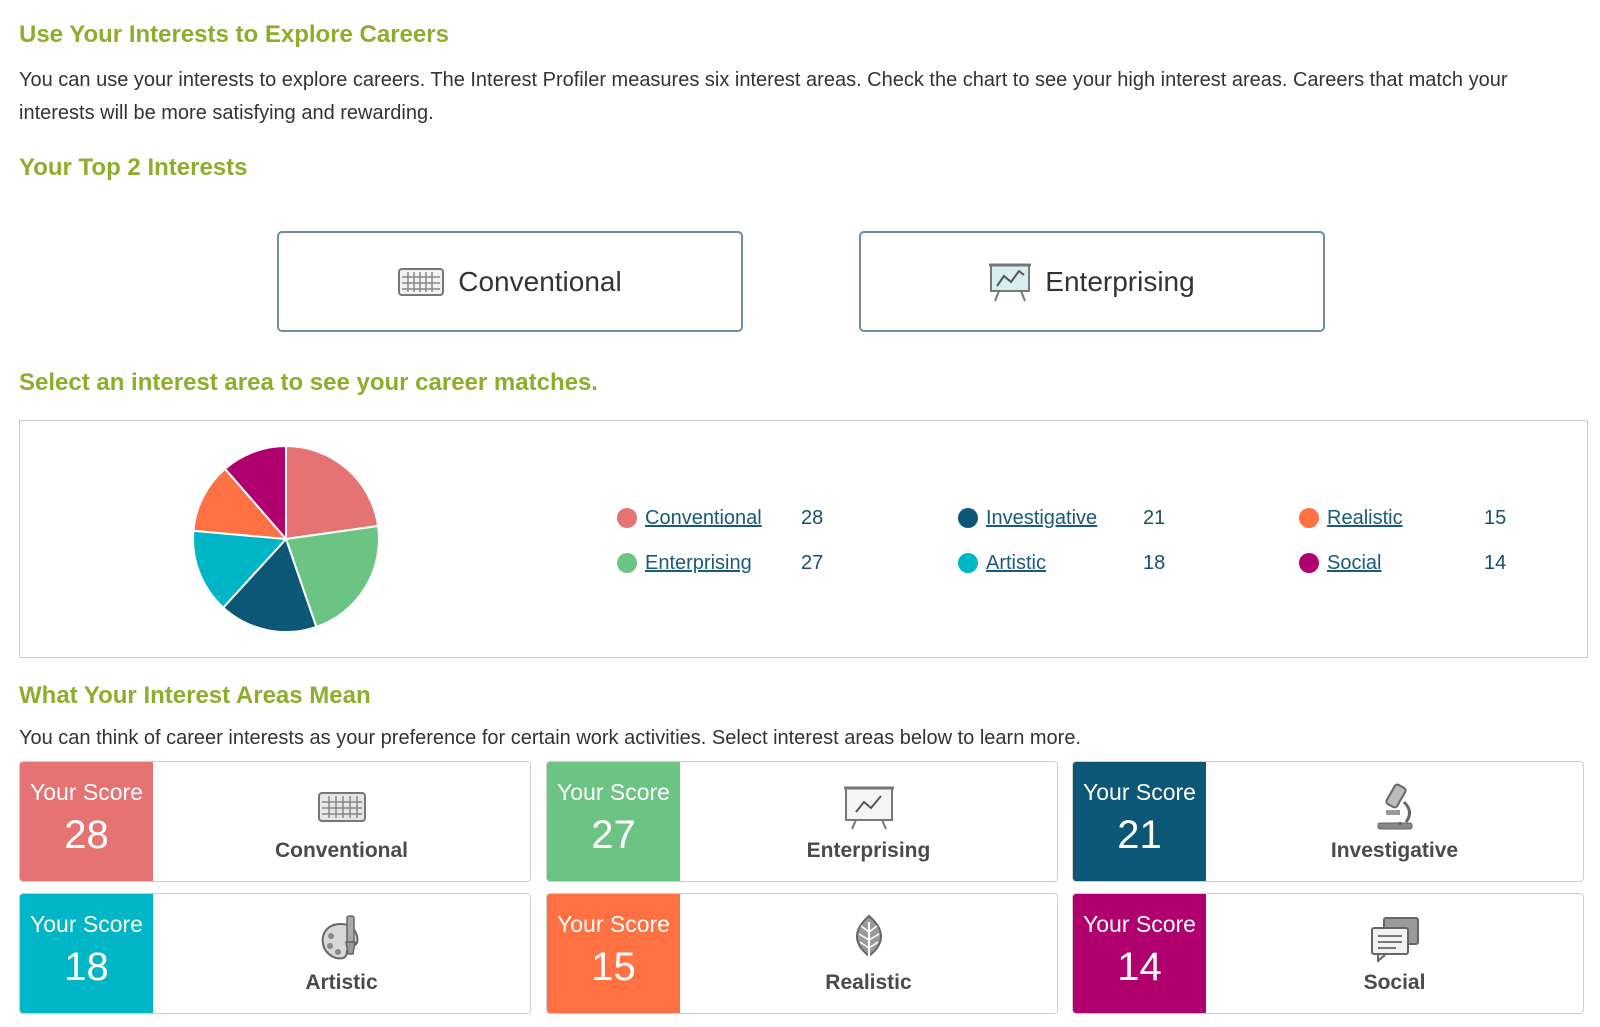 The height and width of the screenshot is (1027, 1600). I want to click on score-value: 21, so click(1139, 835).